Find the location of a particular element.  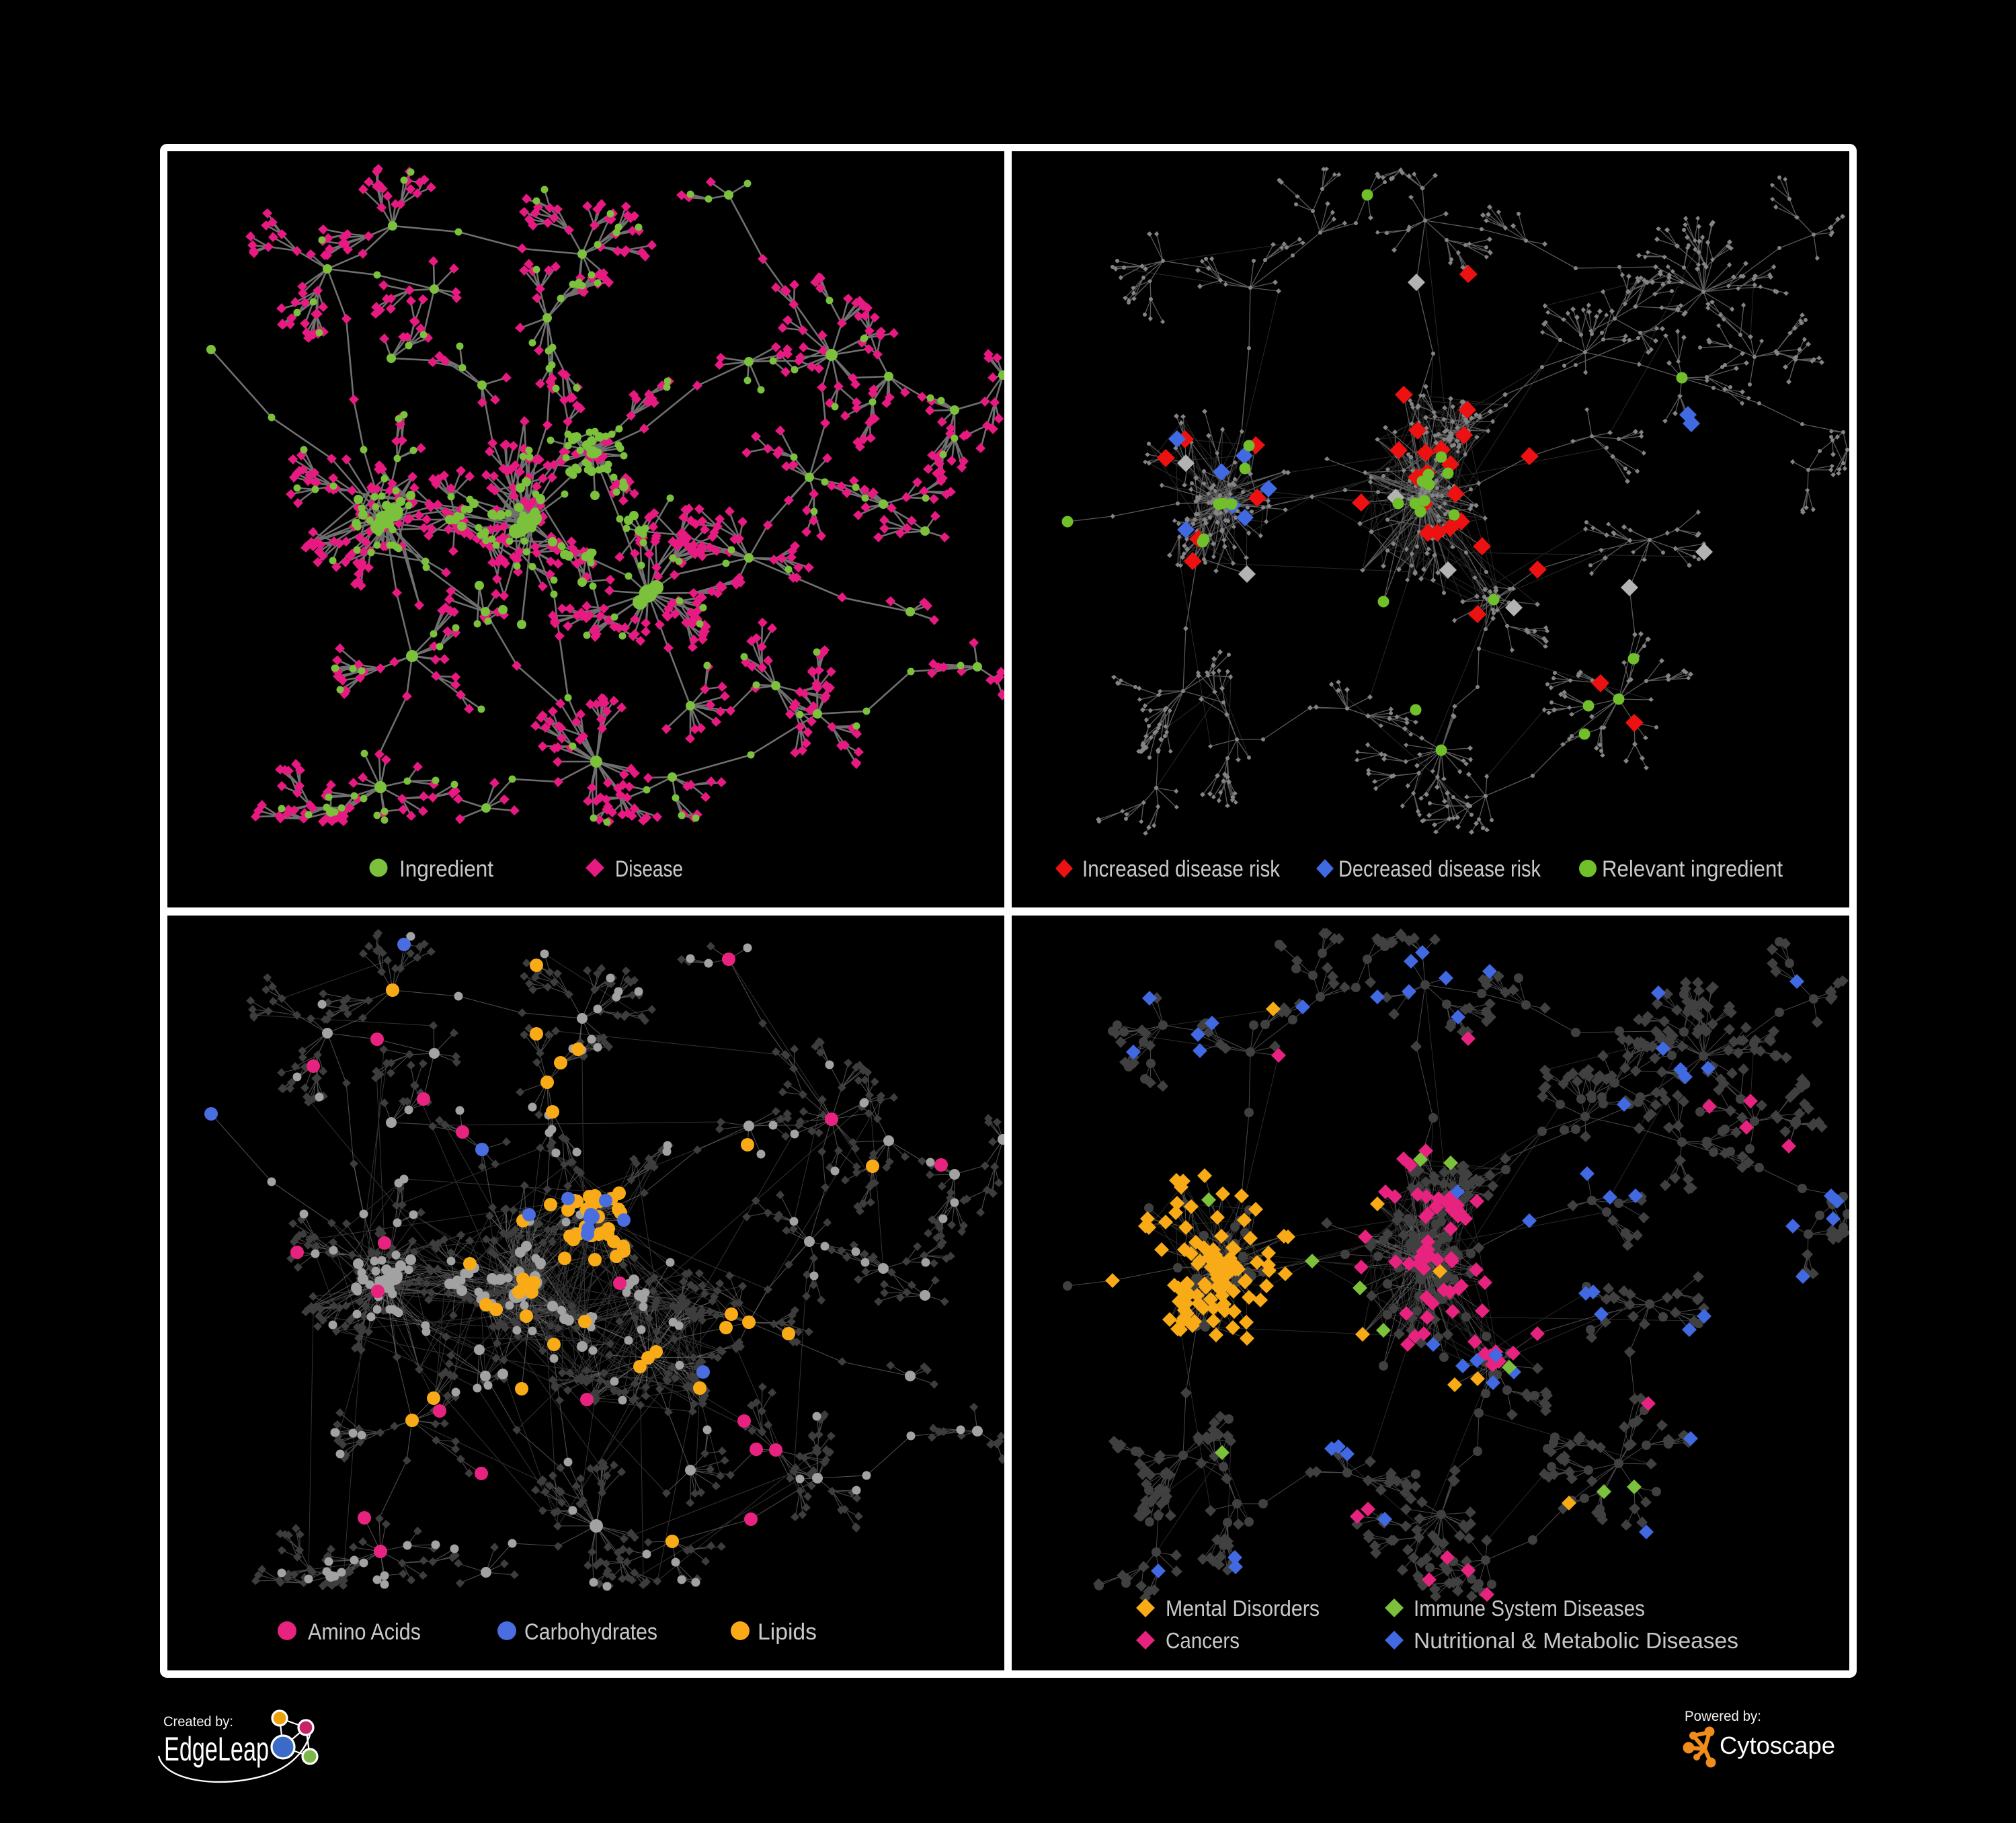

svg-text:Nutritional & Metabolic Diseas: Nutritional & Metabolic Diseases is located at coordinates (1576, 1640).